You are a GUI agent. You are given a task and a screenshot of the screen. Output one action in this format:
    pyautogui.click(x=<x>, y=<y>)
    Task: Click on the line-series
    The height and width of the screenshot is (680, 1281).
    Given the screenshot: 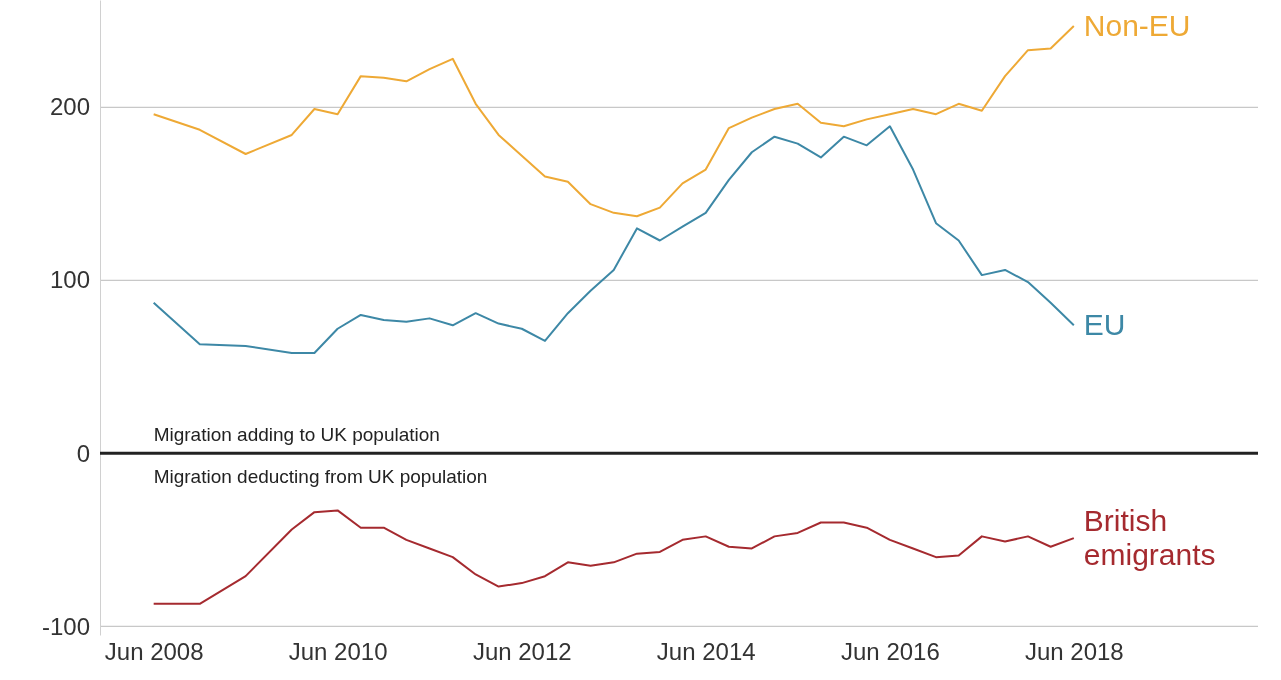 What is the action you would take?
    pyautogui.click(x=613, y=557)
    